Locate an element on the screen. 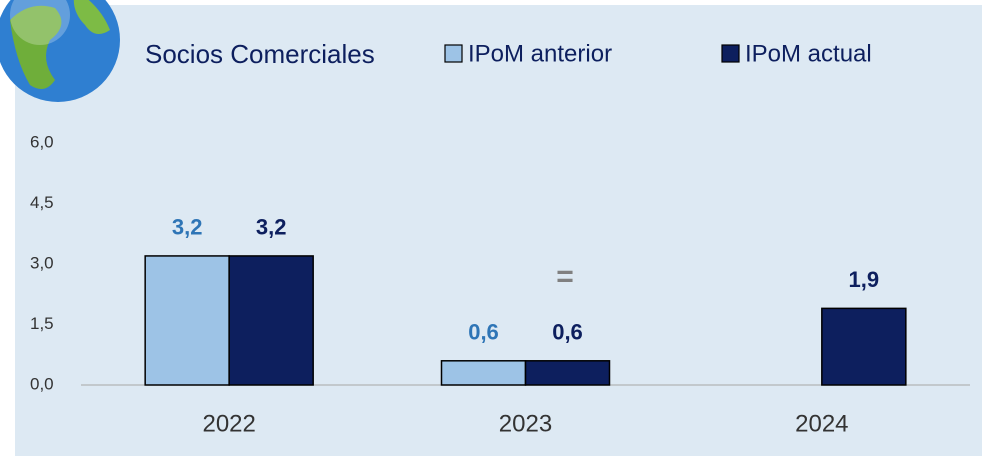 The image size is (982, 456). x-tick-label: 2022 is located at coordinates (228, 423).